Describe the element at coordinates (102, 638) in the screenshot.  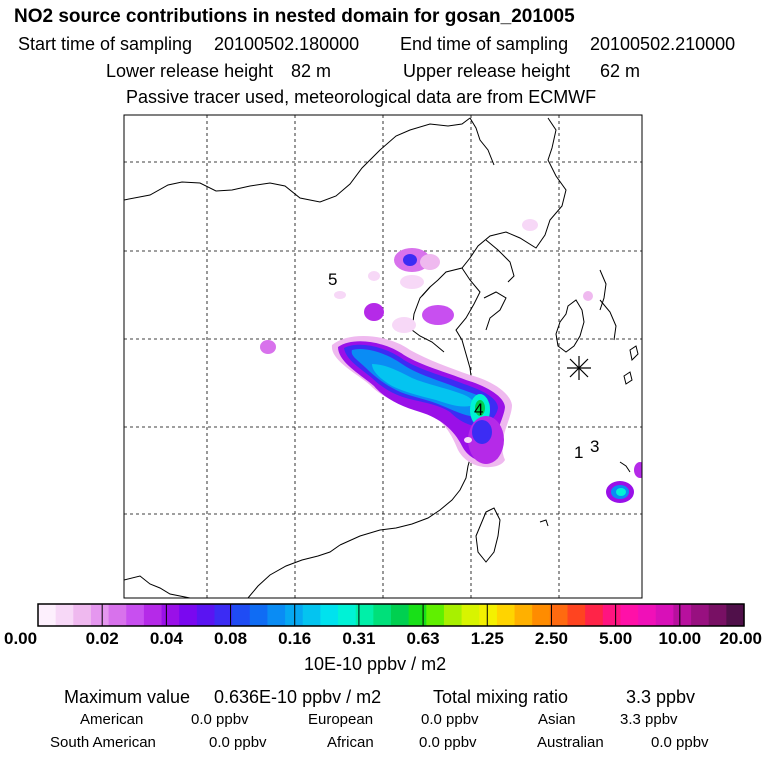
I see `colorbar-tick-label: 0.02` at that location.